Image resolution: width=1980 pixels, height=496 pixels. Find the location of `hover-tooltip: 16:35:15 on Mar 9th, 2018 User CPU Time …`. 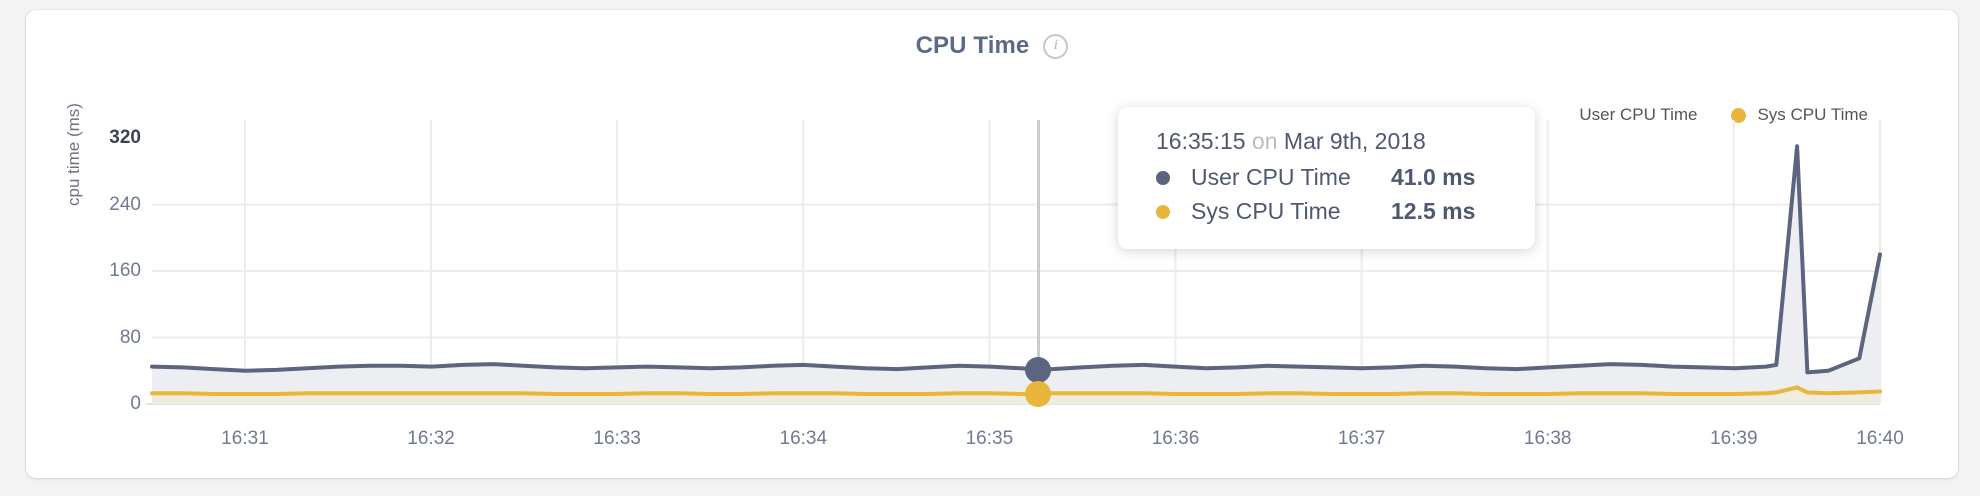

hover-tooltip: 16:35:15 on Mar 9th, 2018 User CPU Time … is located at coordinates (1326, 178).